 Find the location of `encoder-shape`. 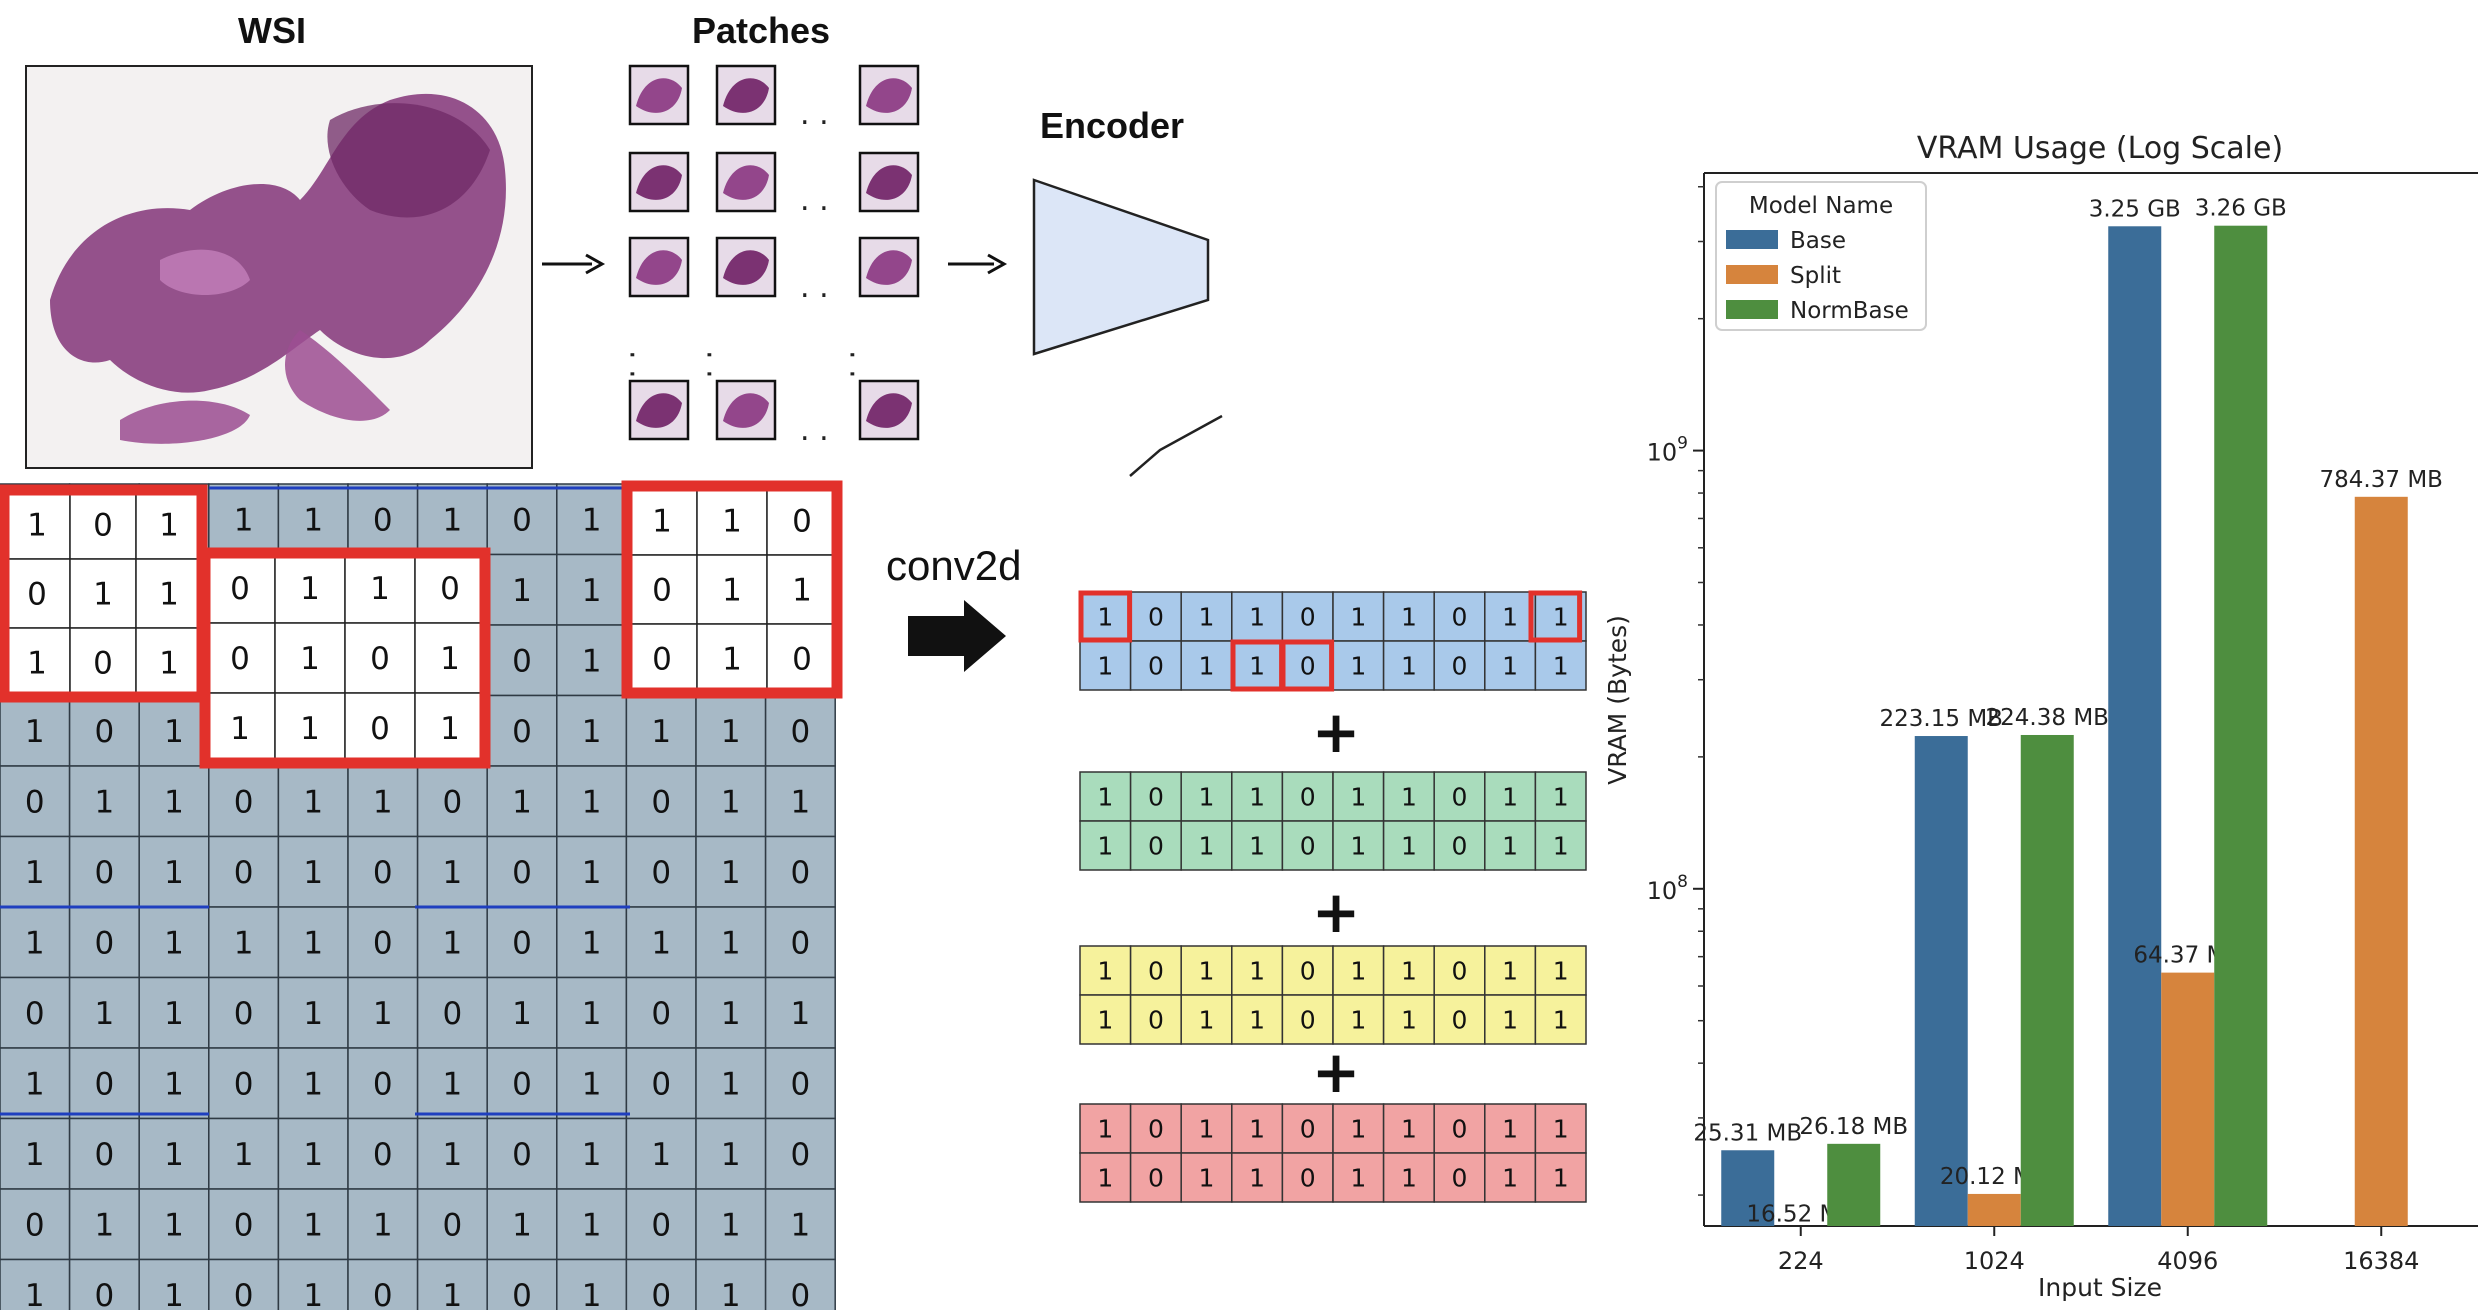

encoder-shape is located at coordinates (1121, 267).